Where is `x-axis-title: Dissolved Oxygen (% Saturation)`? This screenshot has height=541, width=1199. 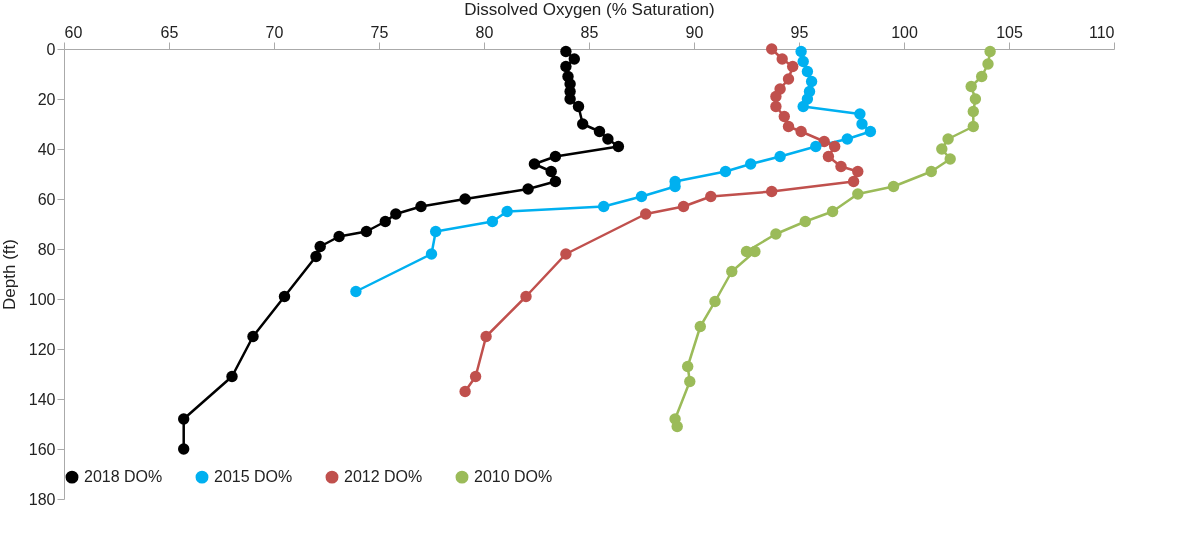 x-axis-title: Dissolved Oxygen (% Saturation) is located at coordinates (589, 9).